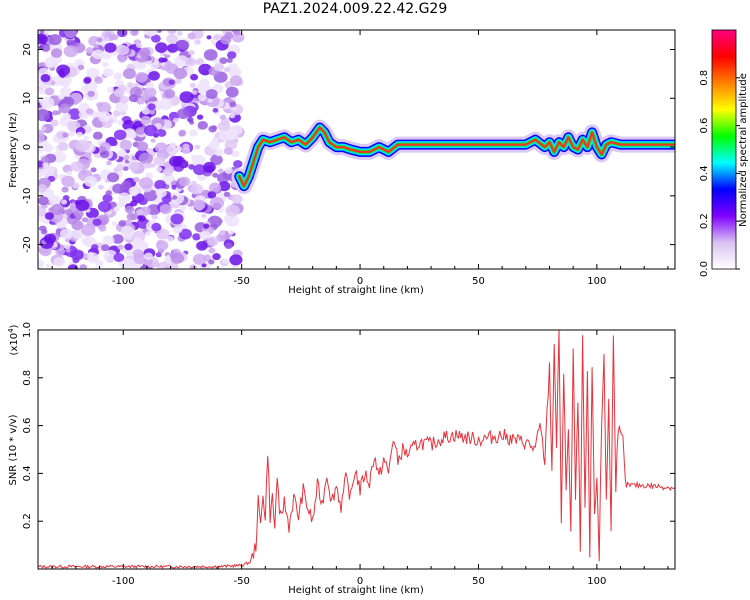  I want to click on spectrogram-xlabel: Height of straight line (km), so click(356, 290).